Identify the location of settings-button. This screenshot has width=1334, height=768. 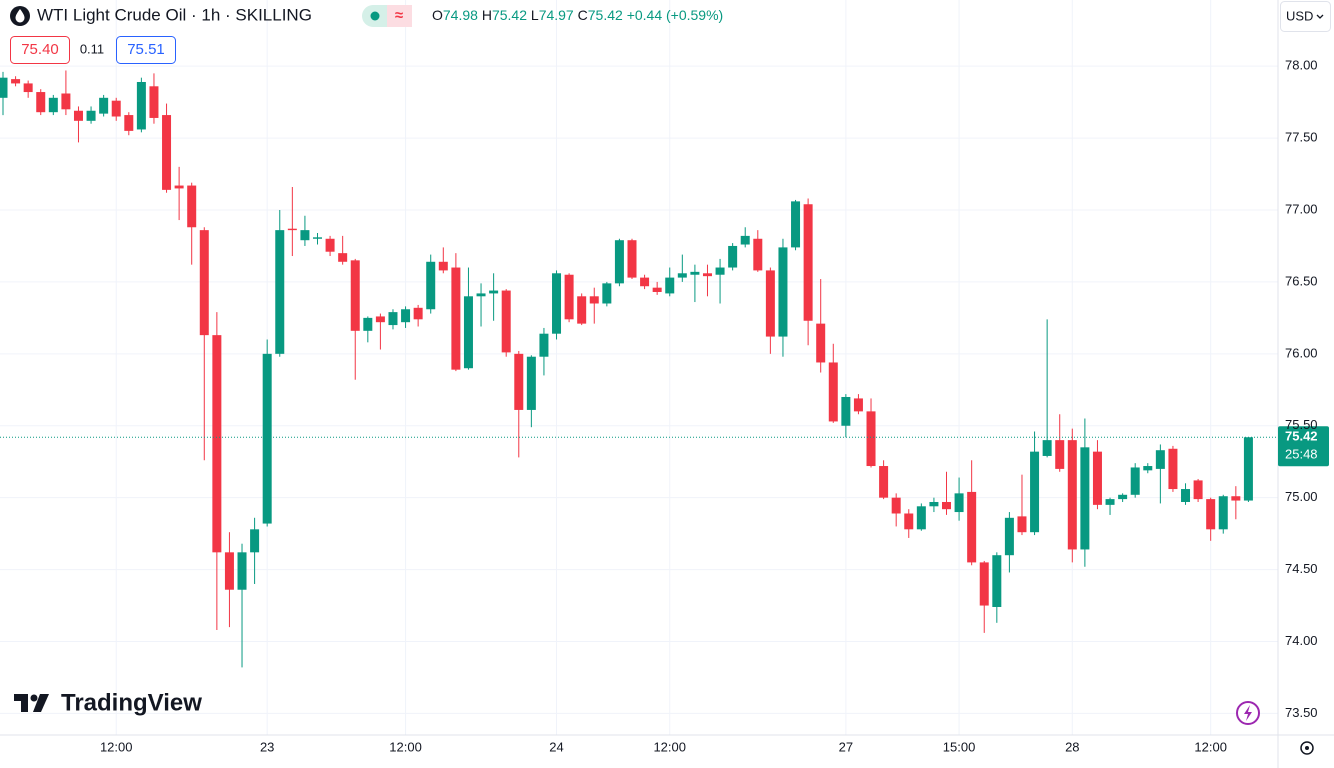
(1307, 748).